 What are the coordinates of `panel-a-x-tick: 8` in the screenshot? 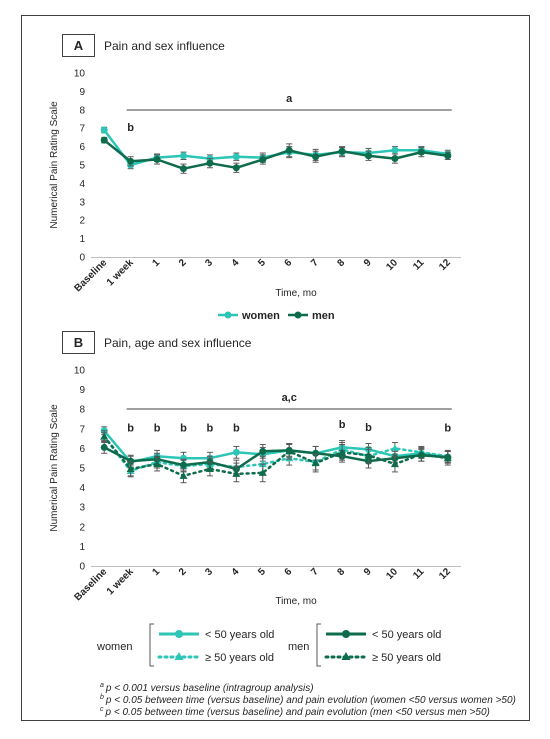 It's located at (341, 263).